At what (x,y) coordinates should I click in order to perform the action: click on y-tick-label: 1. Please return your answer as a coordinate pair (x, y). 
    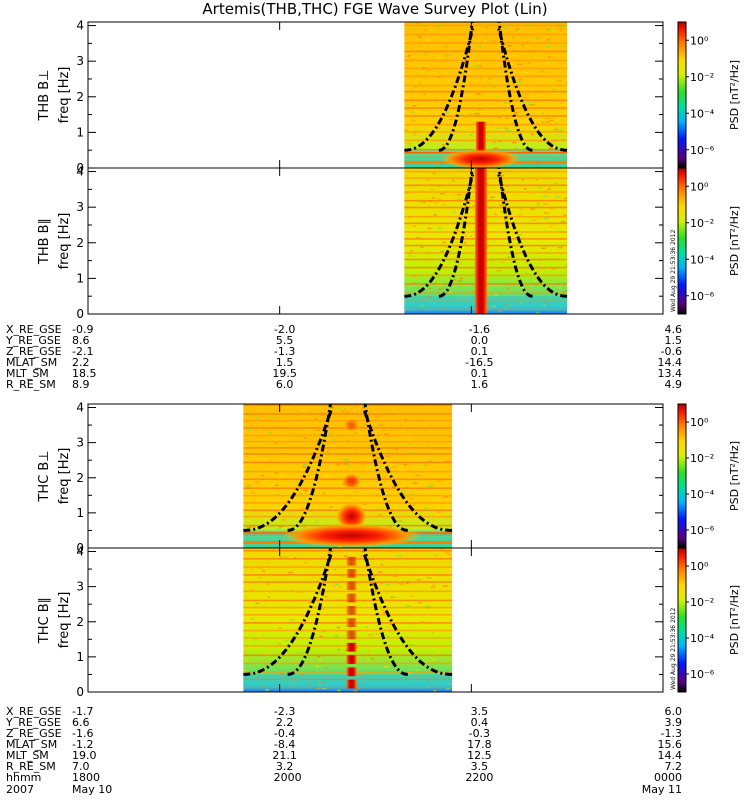
    Looking at the image, I should click on (80, 132).